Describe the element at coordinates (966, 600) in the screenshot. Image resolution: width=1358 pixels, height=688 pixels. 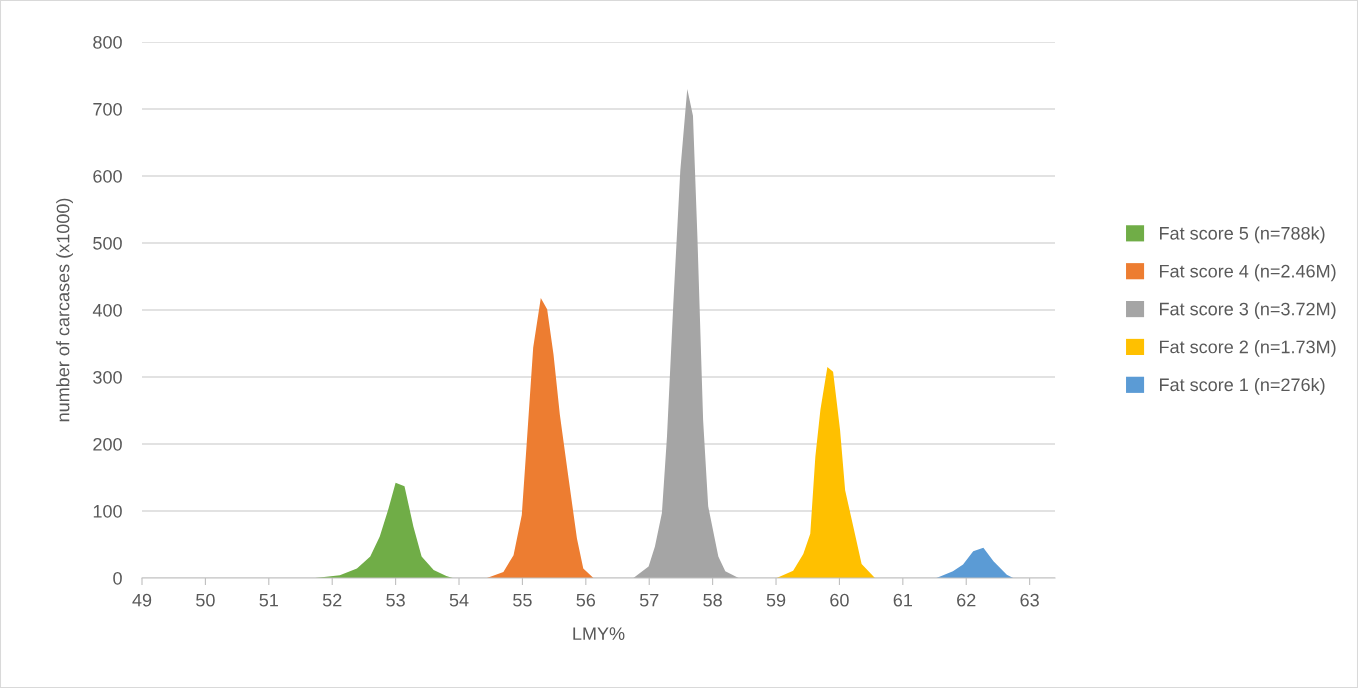
I see `x-tick-label: 62` at that location.